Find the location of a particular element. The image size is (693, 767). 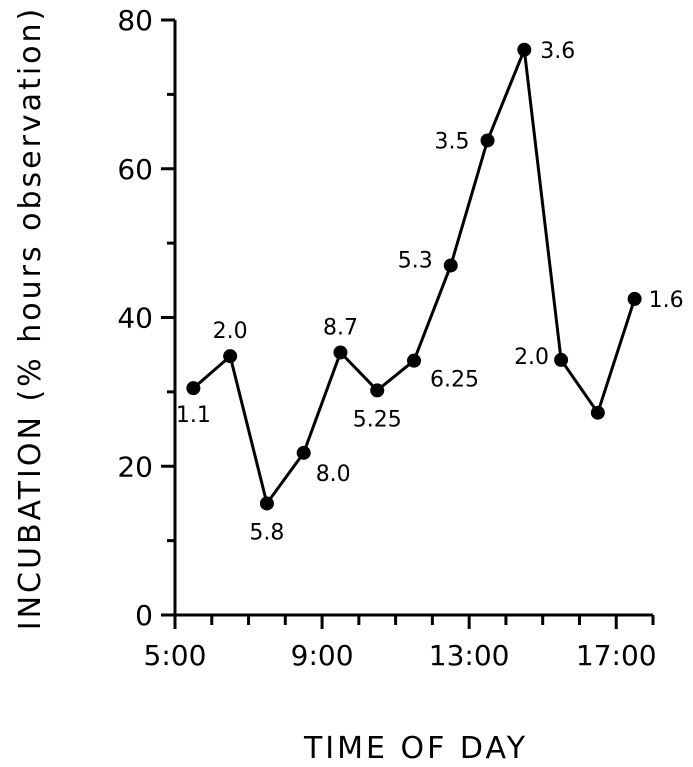

x-tick-label: 9:00 is located at coordinates (322, 655).